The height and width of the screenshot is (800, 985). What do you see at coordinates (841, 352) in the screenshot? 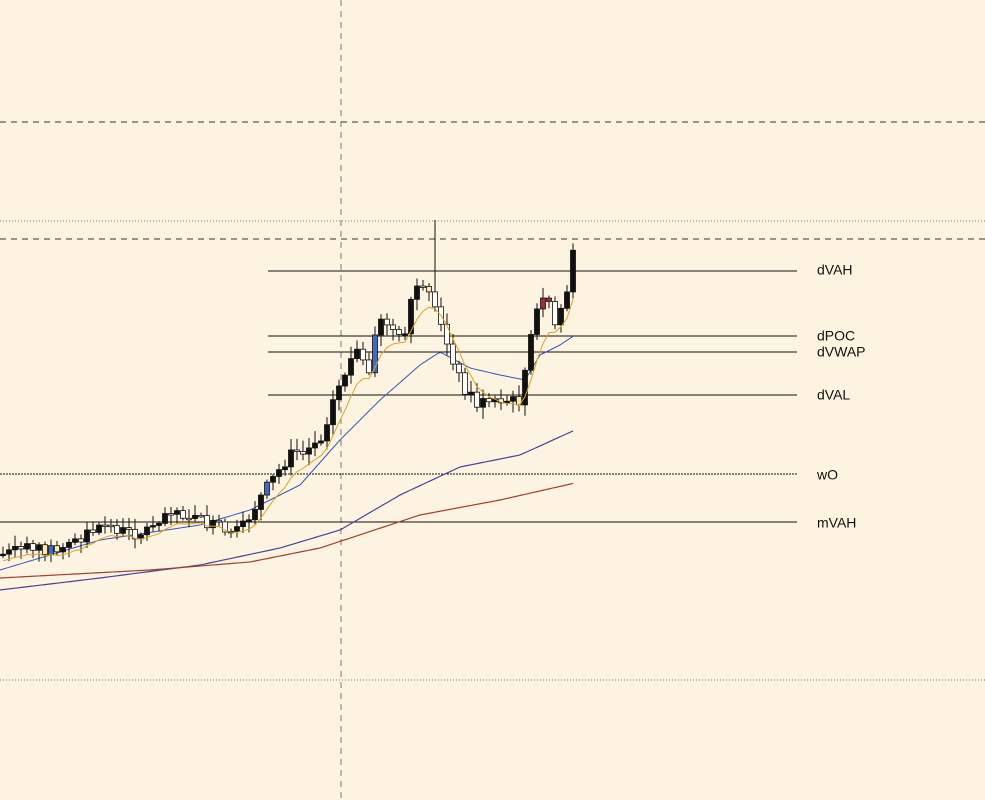
I see `level-label: dVWAP` at bounding box center [841, 352].